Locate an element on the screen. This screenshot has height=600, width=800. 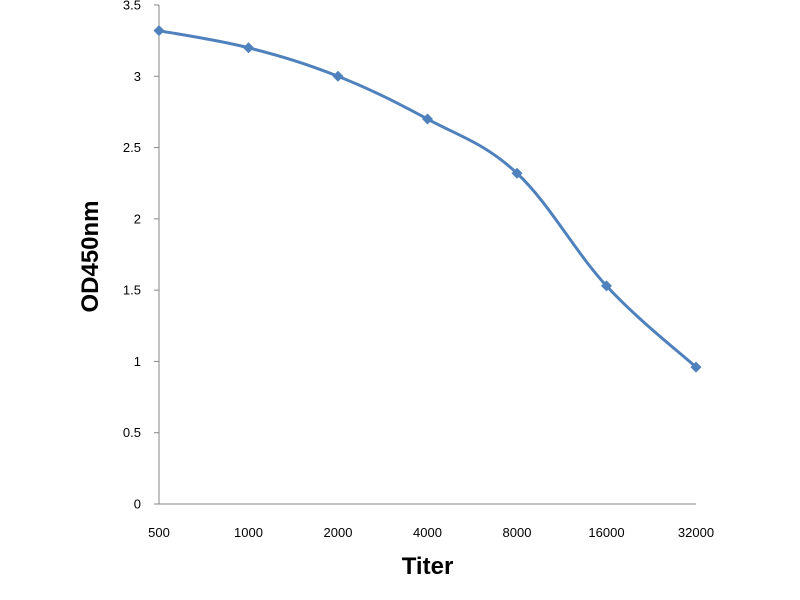
x-tick-label: 2000 is located at coordinates (338, 532).